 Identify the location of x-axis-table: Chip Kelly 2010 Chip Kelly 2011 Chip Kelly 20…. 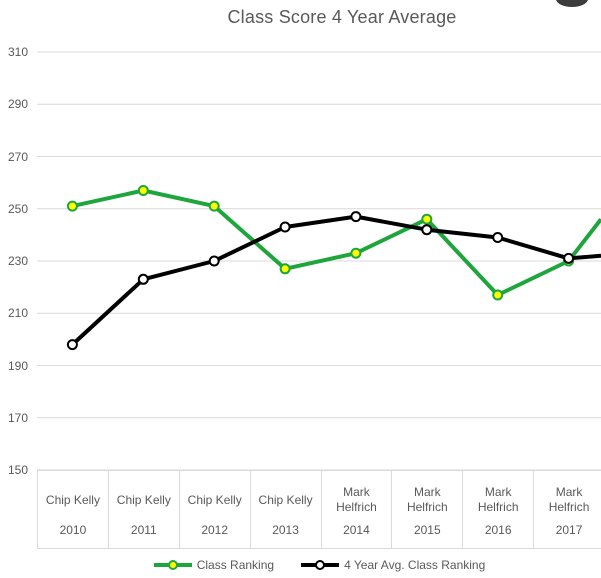
(319, 509).